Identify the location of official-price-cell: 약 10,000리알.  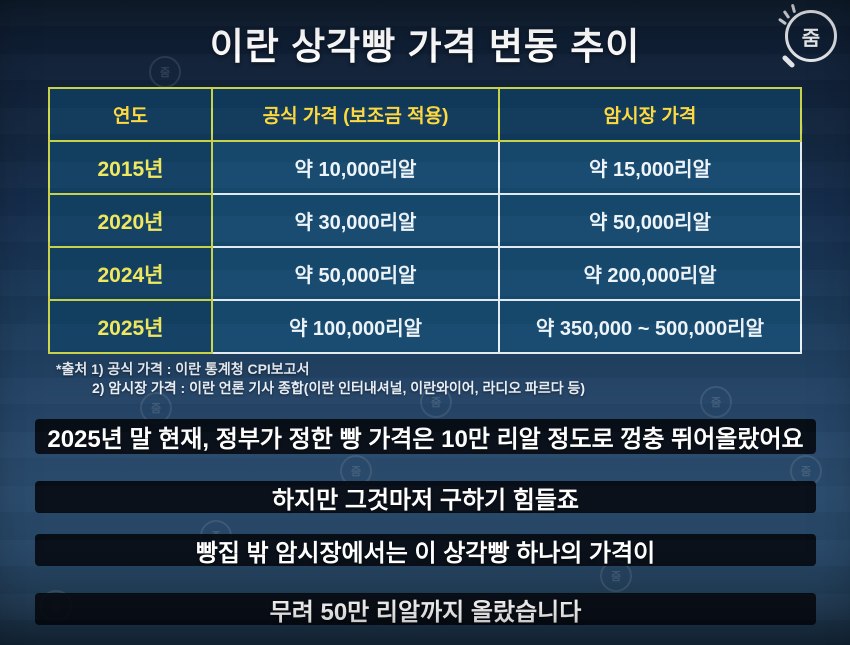
(355, 167).